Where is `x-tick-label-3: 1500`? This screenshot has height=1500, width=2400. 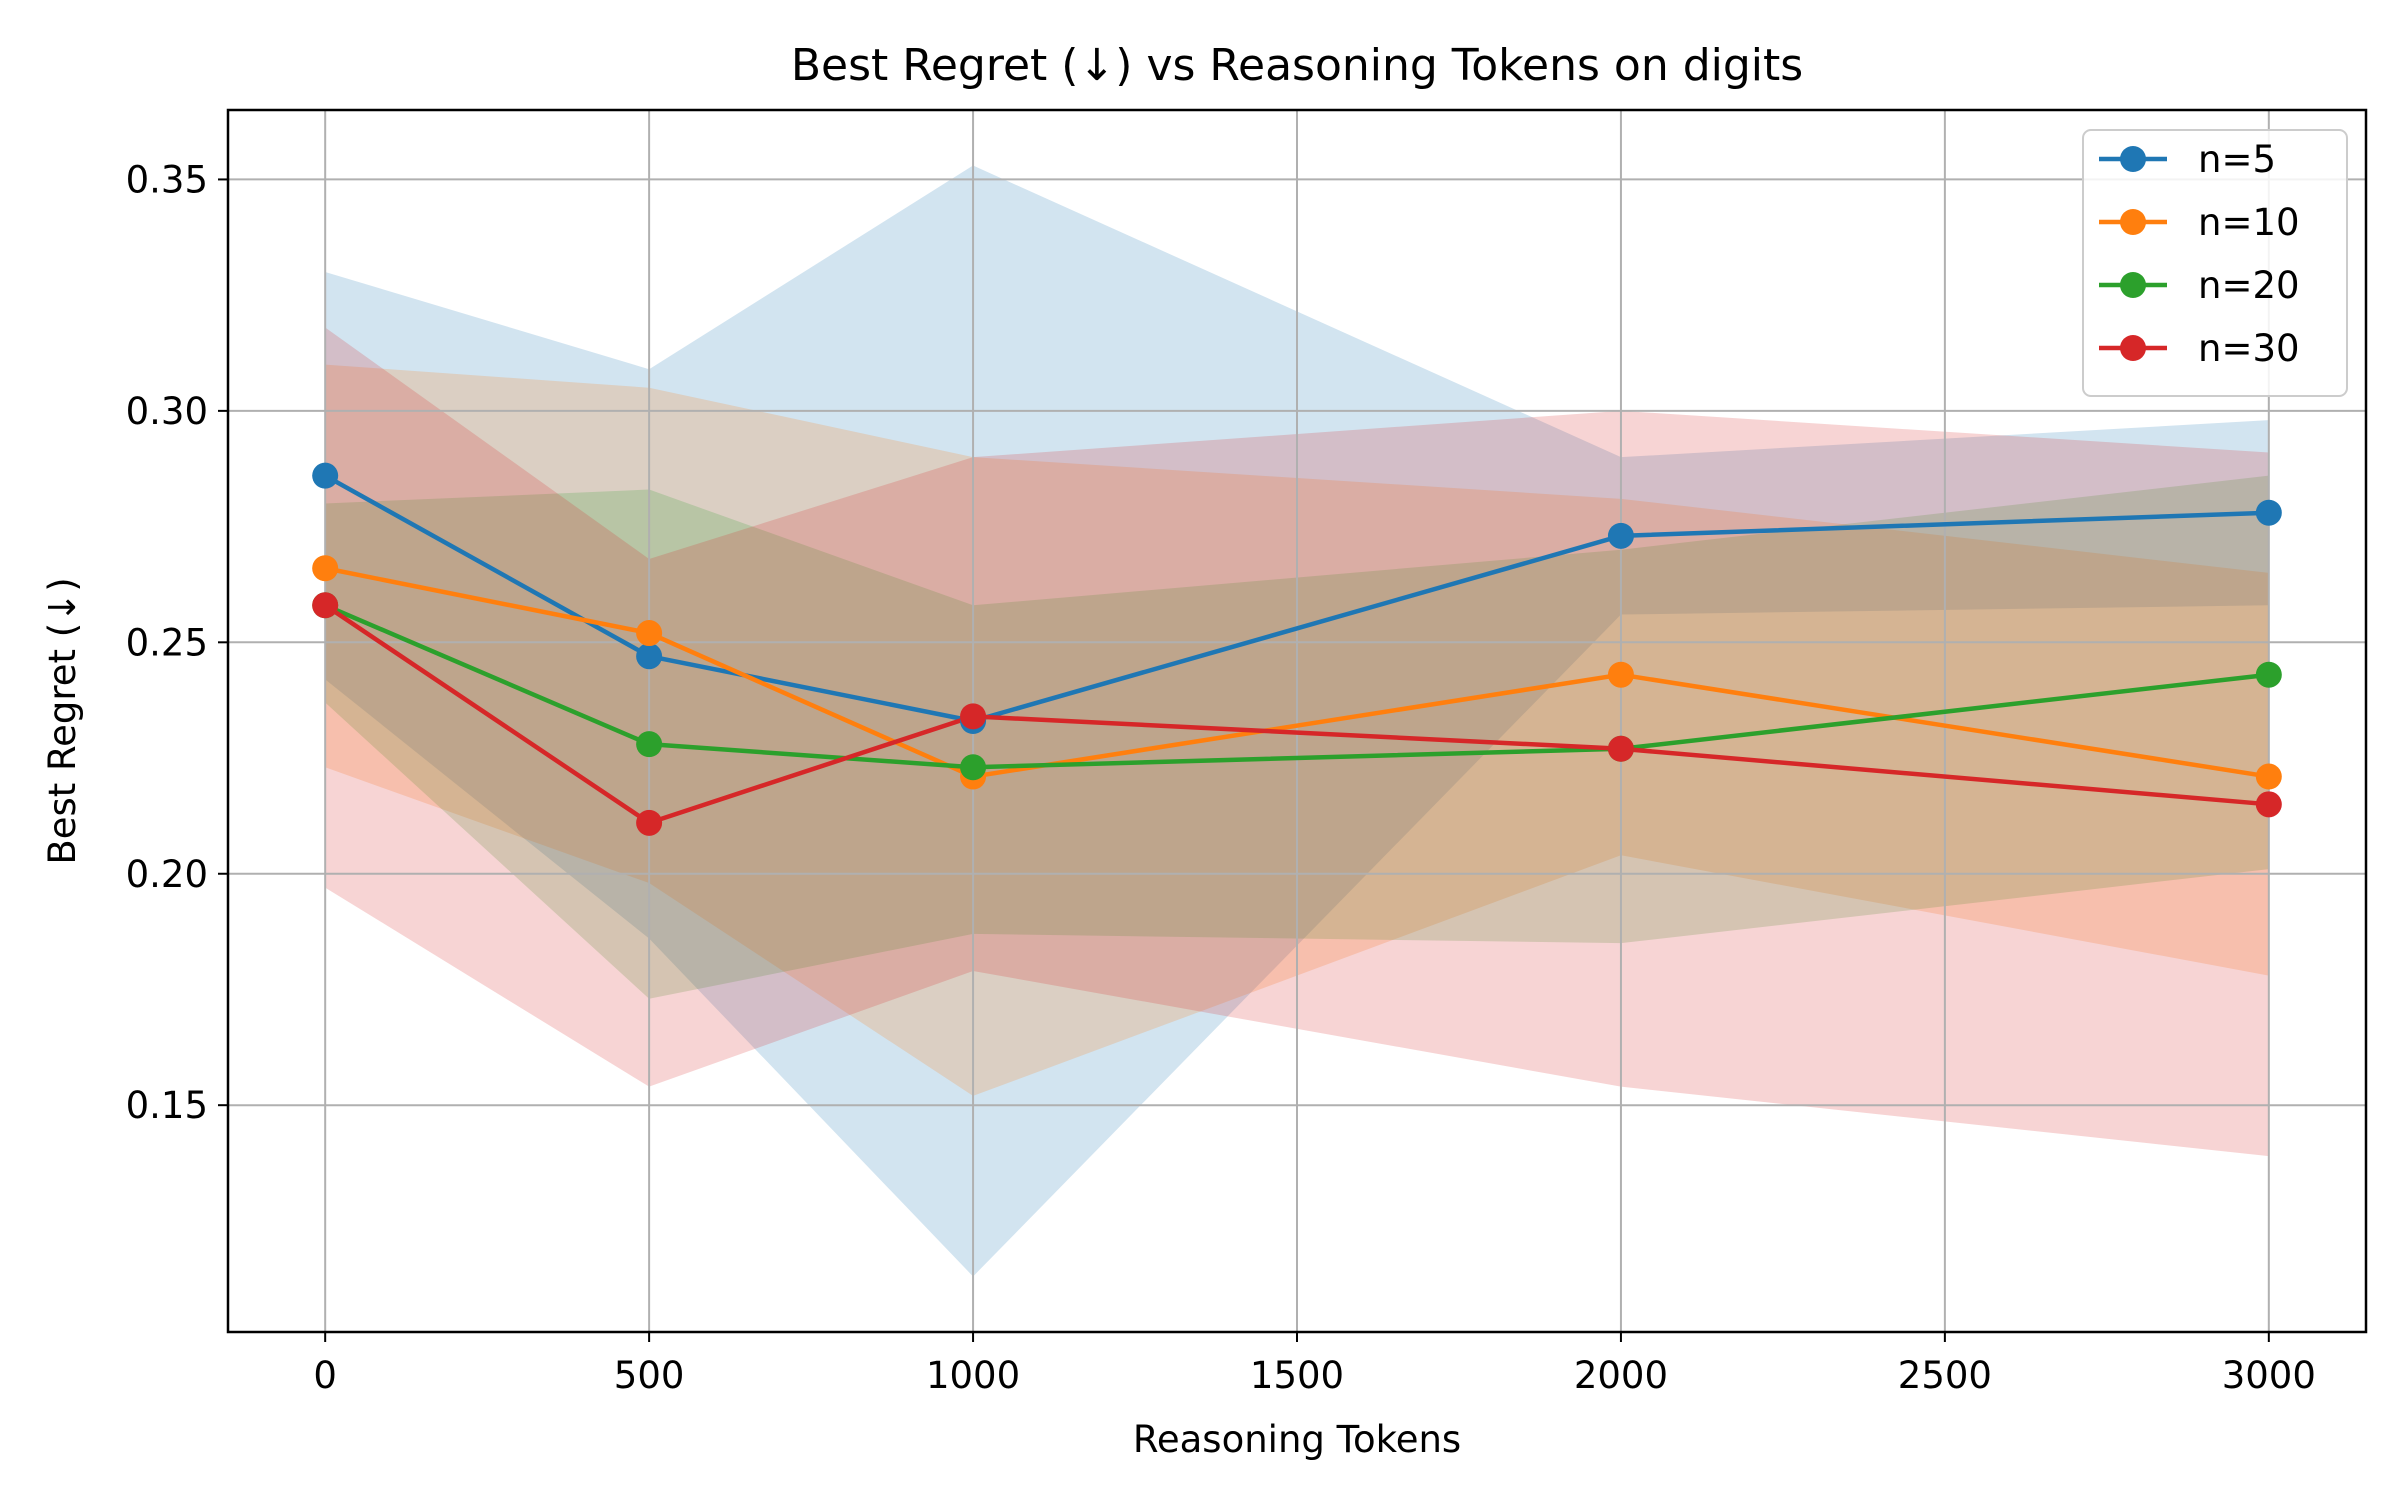 x-tick-label-3: 1500 is located at coordinates (1297, 1375).